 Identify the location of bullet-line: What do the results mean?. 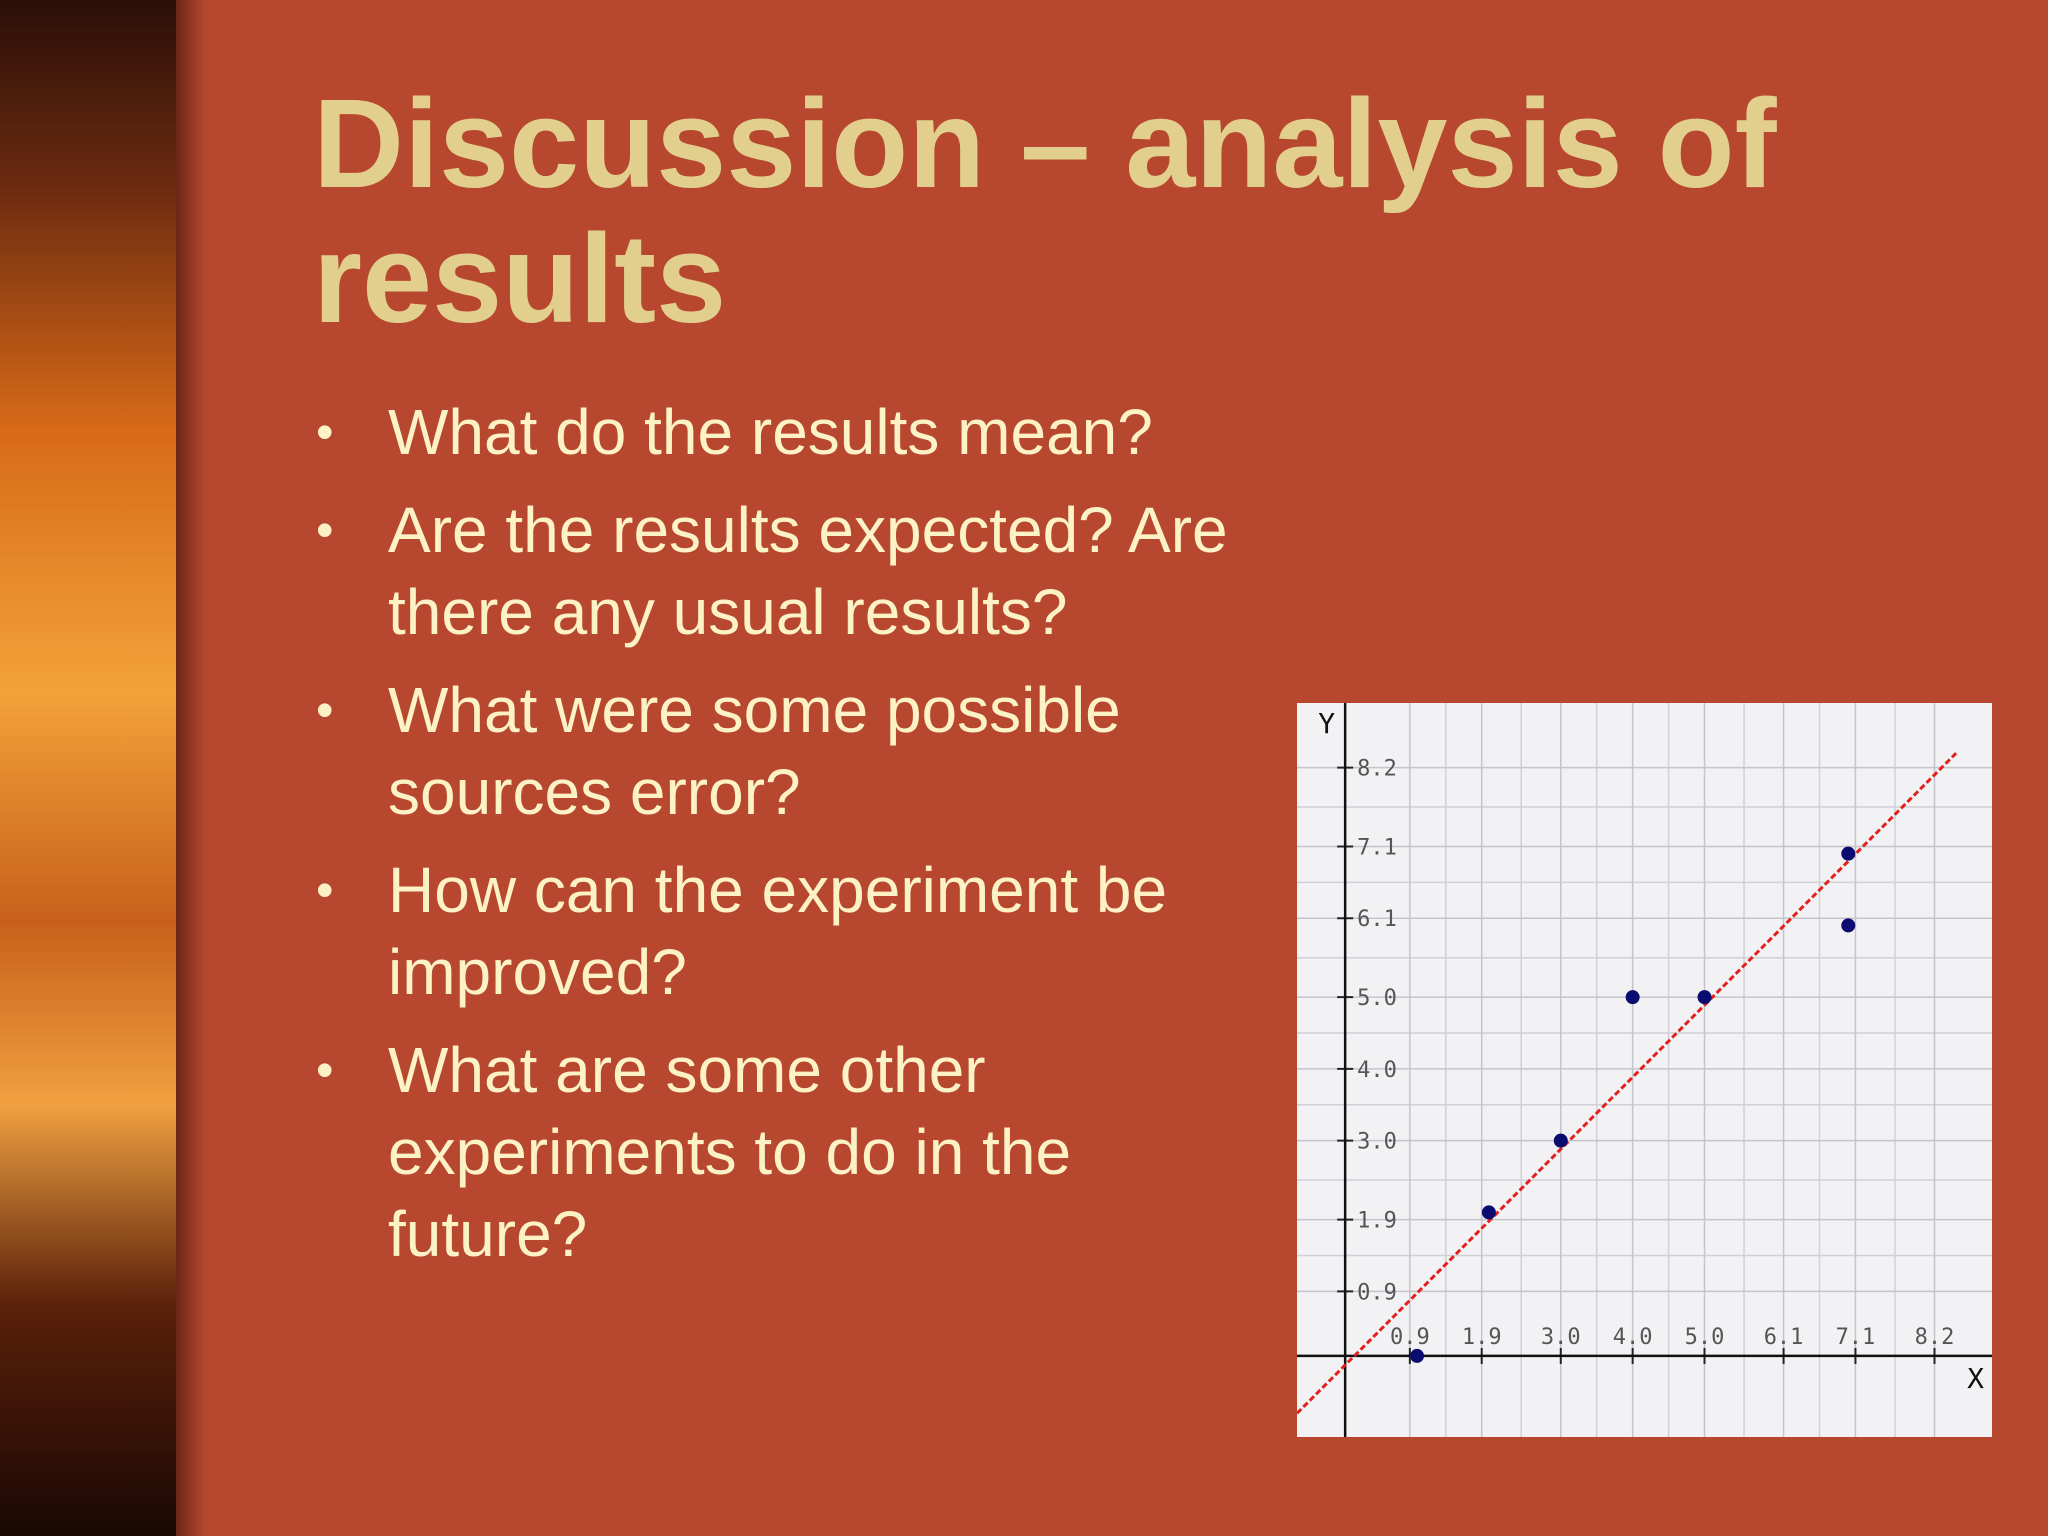
(770, 432).